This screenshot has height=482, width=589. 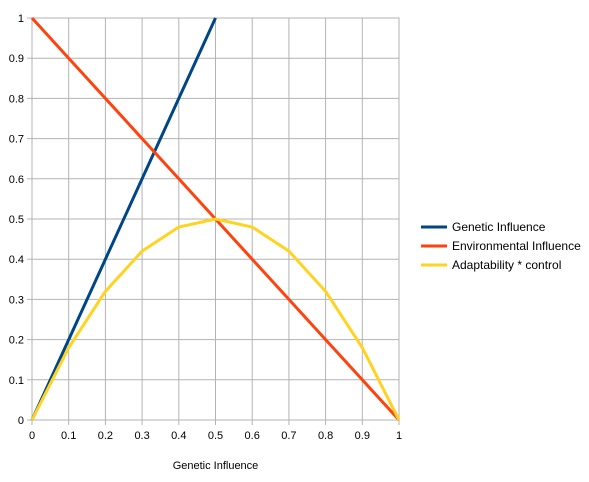 What do you see at coordinates (21, 19) in the screenshot?
I see `y-tick-label: 1` at bounding box center [21, 19].